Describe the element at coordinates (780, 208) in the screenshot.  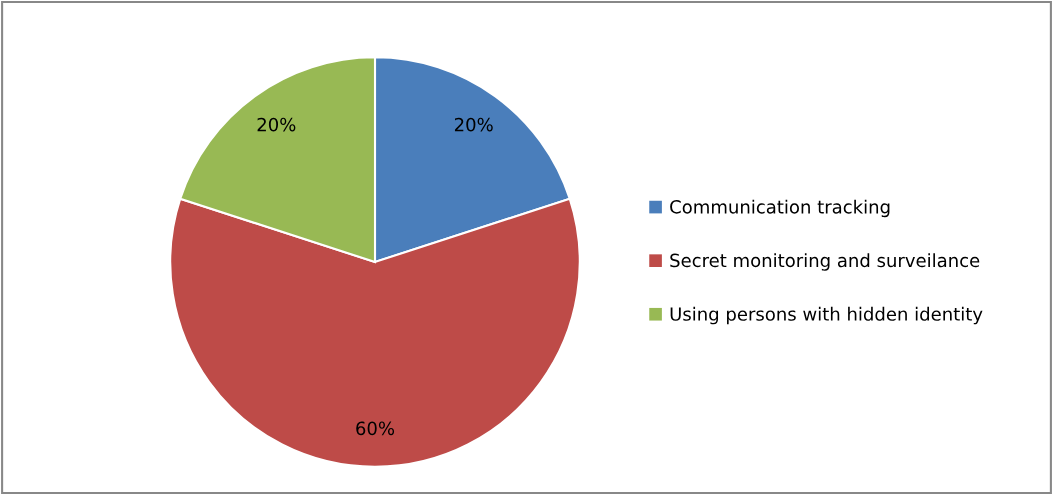
I see `legend-label: Communication tracking` at that location.